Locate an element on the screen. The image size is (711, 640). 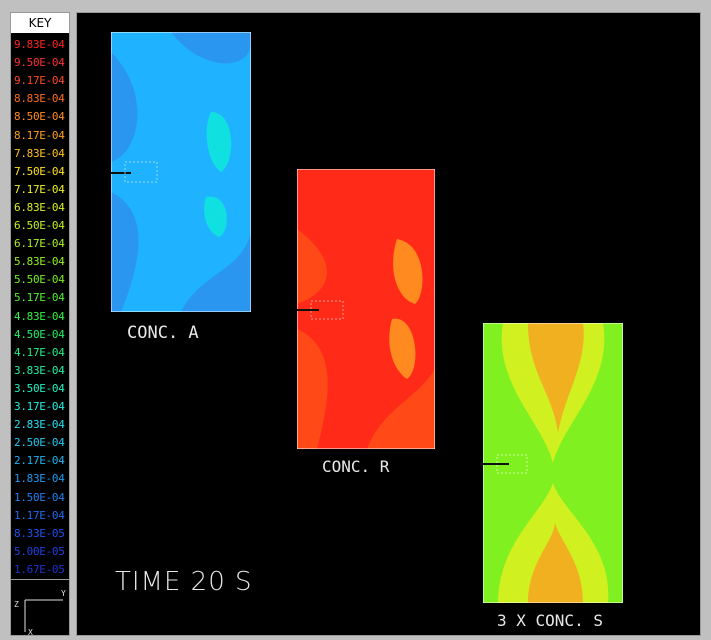
time-label: TIME 20 S is located at coordinates (184, 582).